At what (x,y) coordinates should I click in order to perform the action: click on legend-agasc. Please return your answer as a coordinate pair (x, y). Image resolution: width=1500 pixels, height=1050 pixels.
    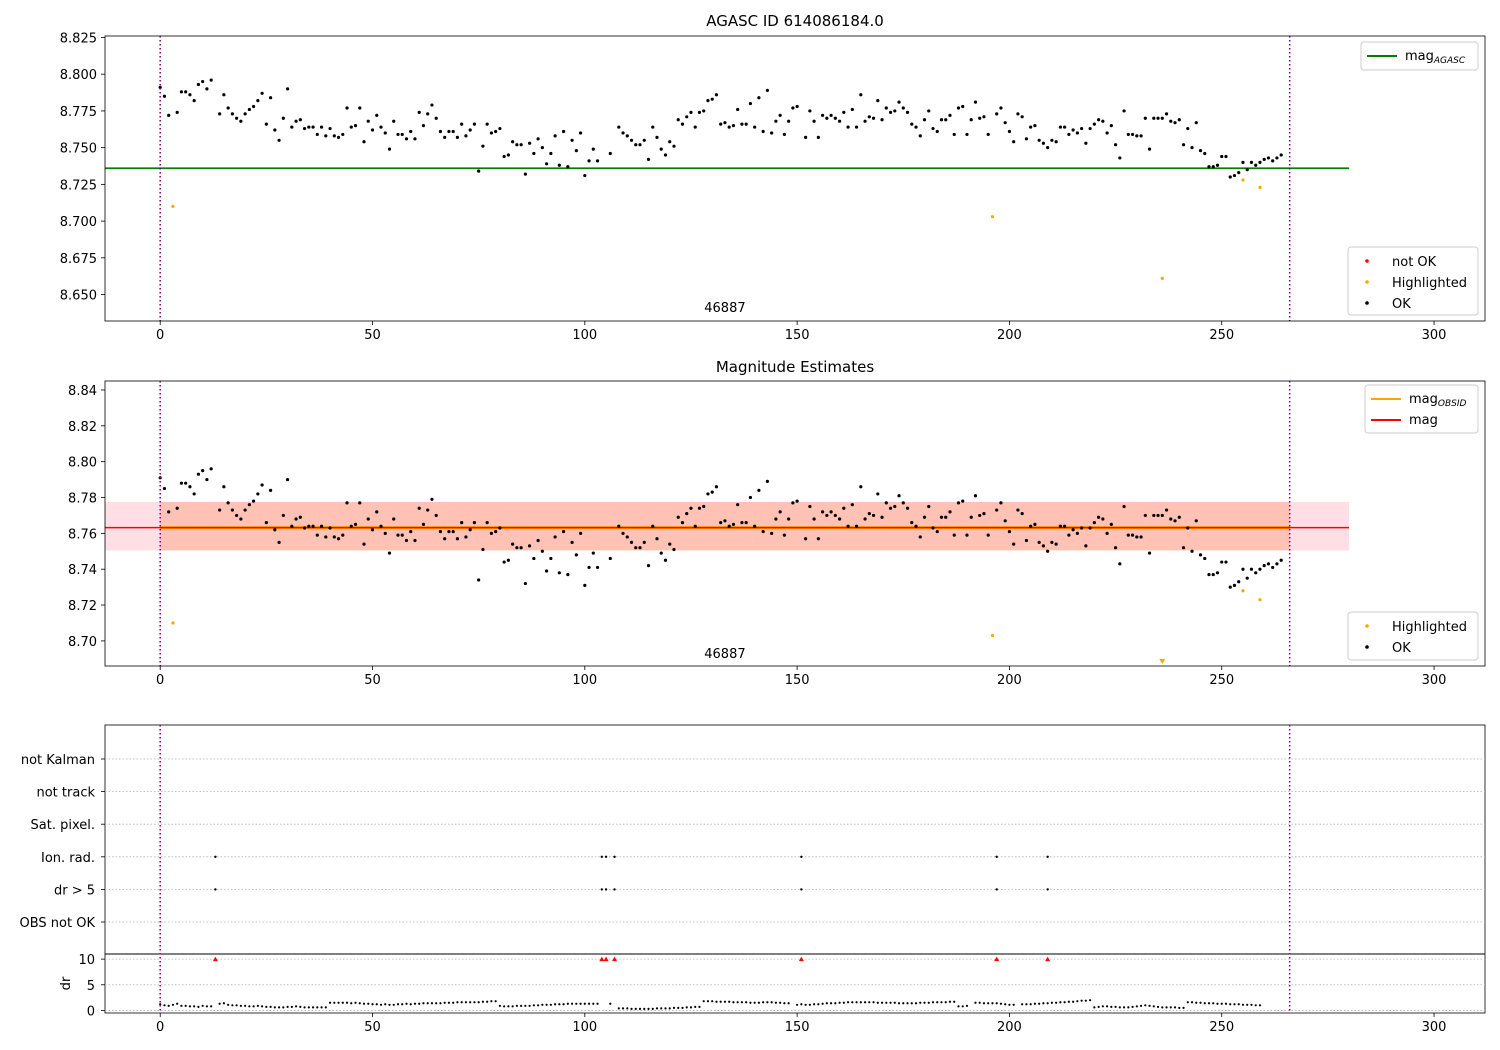
    Looking at the image, I should click on (1419, 56).